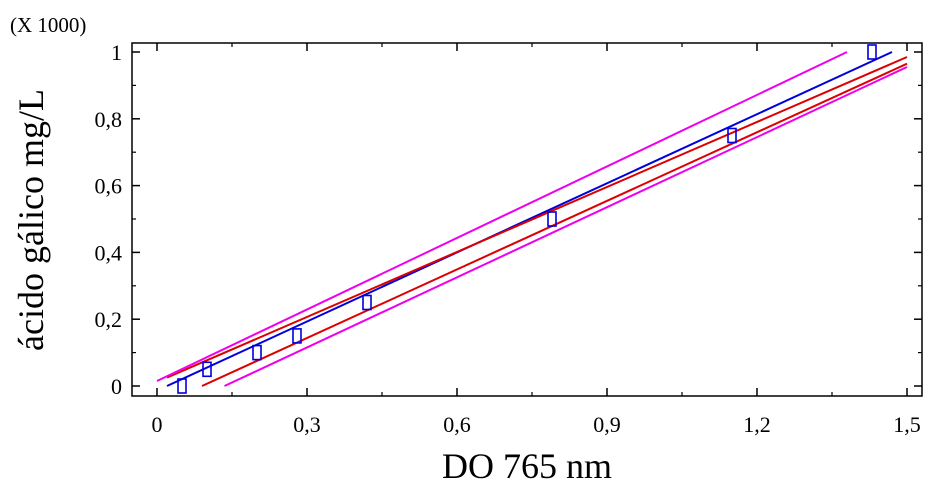 This screenshot has width=928, height=486. What do you see at coordinates (307, 424) in the screenshot?
I see `x-tick-label: 0,3` at bounding box center [307, 424].